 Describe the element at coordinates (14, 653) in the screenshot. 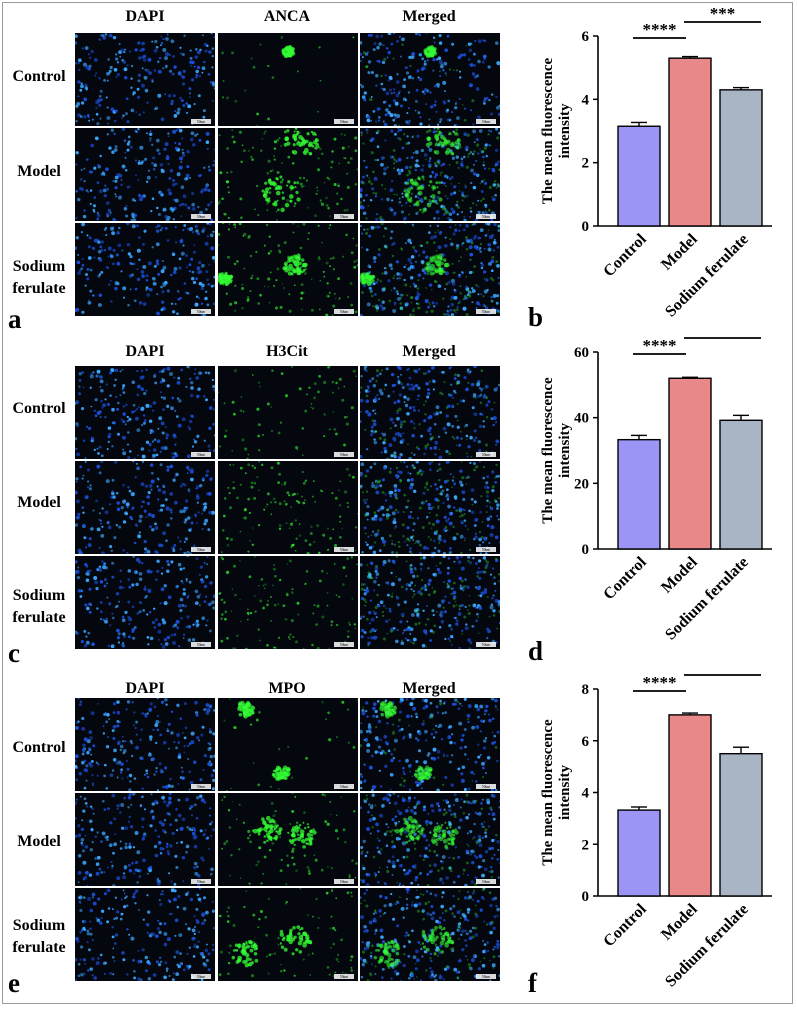

I see `panel-letter-c: c` at that location.